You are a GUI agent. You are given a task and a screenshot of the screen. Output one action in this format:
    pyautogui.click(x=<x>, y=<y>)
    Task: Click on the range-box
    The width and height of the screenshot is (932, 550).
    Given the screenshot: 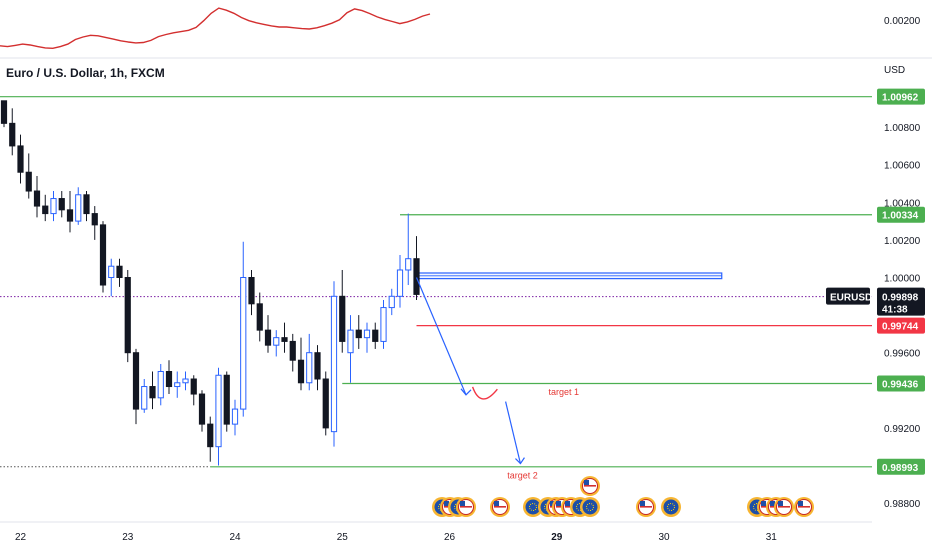 What is the action you would take?
    pyautogui.click(x=569, y=276)
    